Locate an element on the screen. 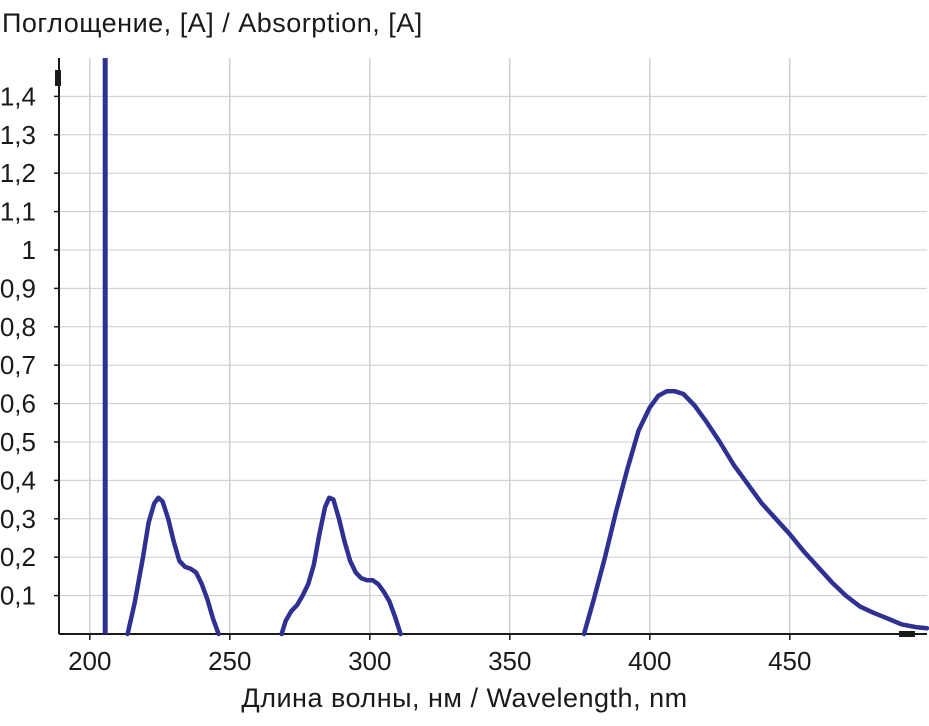 Image resolution: width=929 pixels, height=726 pixels. y-axis-title: Поглощение, [A] / Absorption, [A] is located at coordinates (212, 23).